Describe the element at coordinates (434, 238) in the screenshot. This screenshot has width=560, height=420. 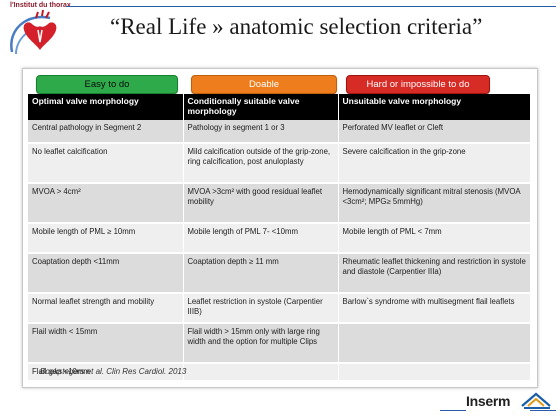
I see `table-cell: Mobile length of PML < 7mm` at that location.